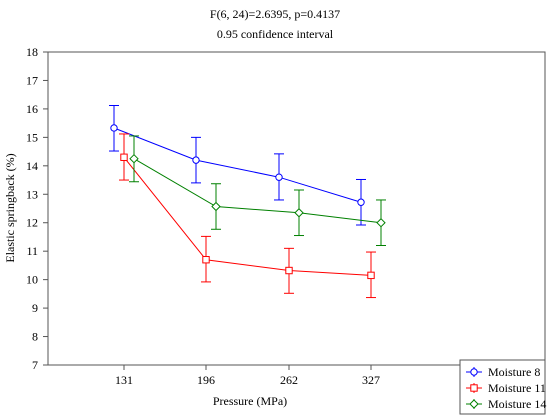  I want to click on x-axis-label: Pressure (MPa), so click(250, 401).